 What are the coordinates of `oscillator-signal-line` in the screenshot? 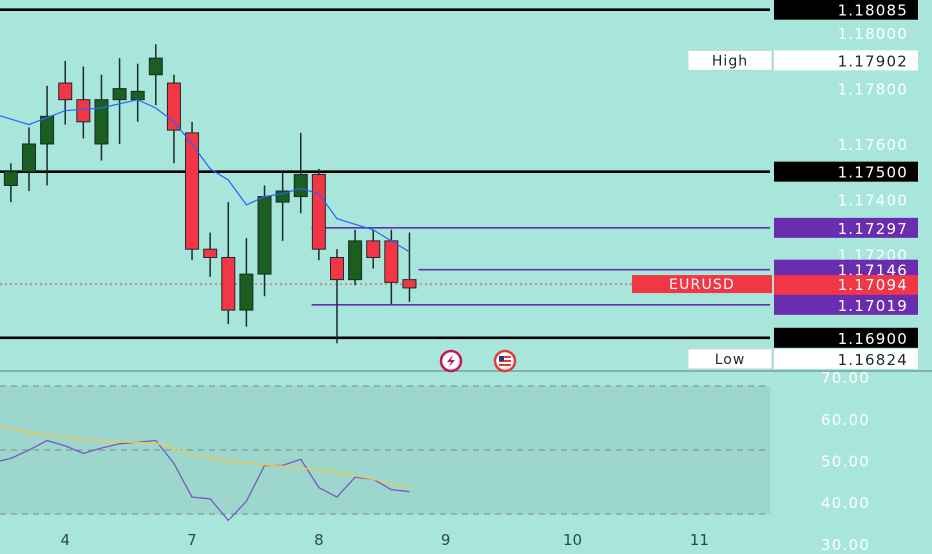 It's located at (205, 457).